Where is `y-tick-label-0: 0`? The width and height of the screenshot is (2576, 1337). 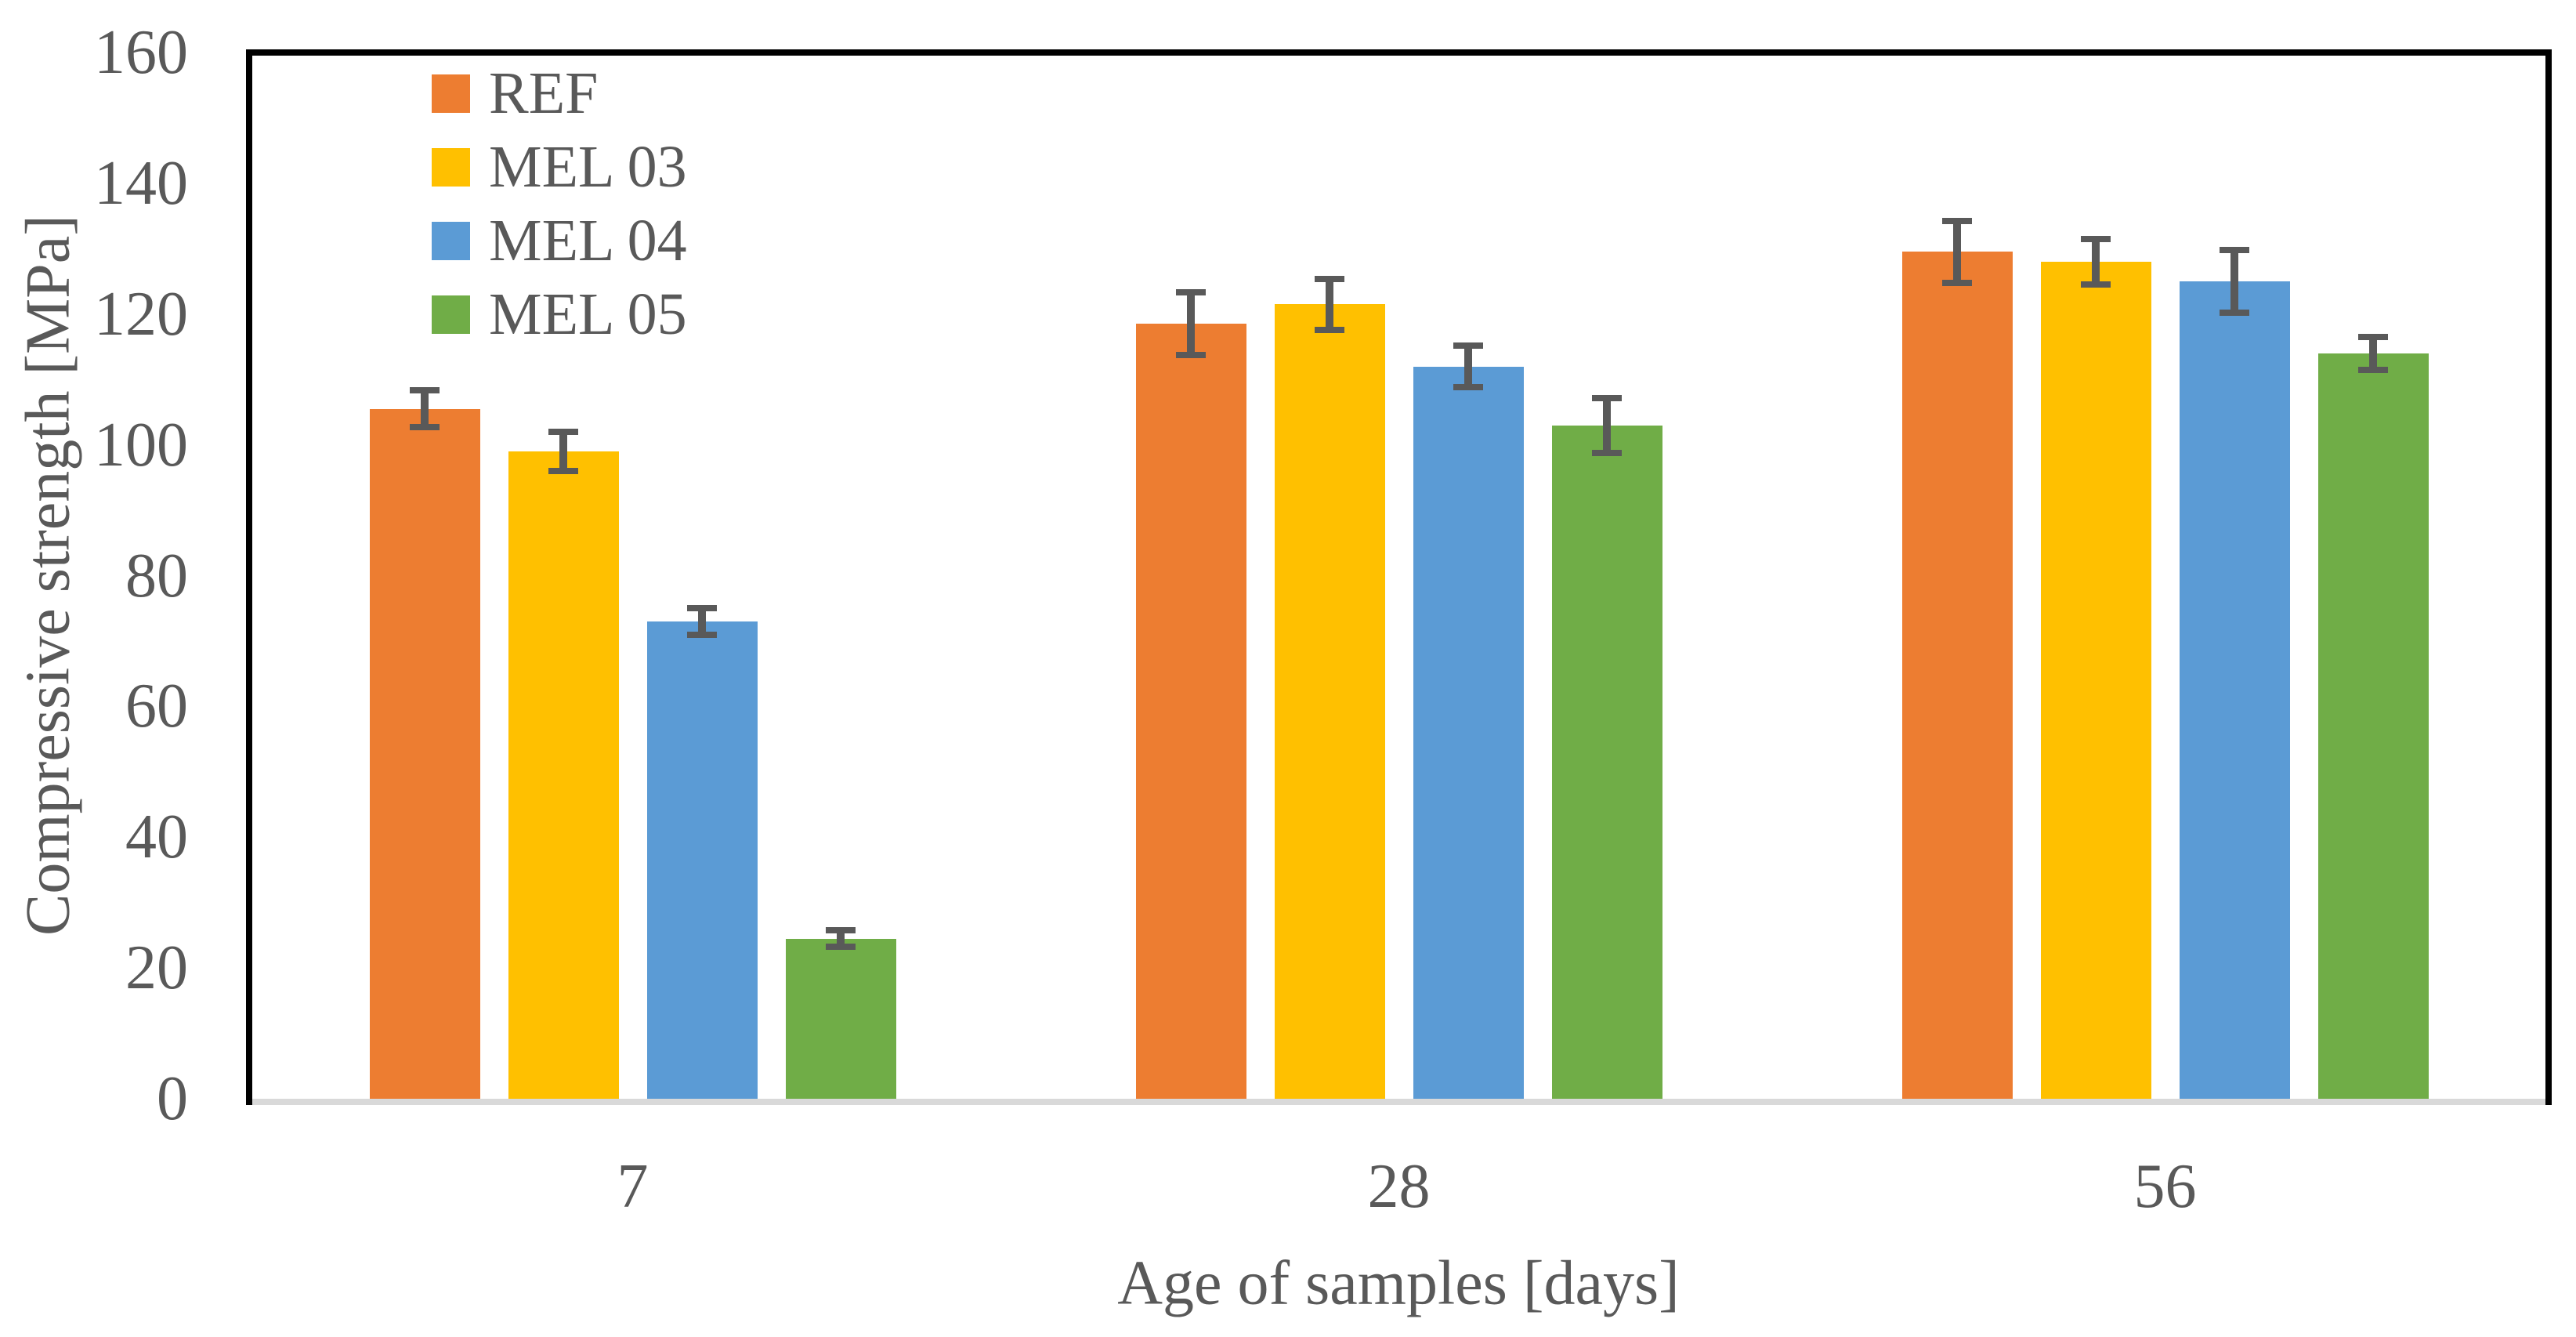
y-tick-label-0: 0 is located at coordinates (173, 1098).